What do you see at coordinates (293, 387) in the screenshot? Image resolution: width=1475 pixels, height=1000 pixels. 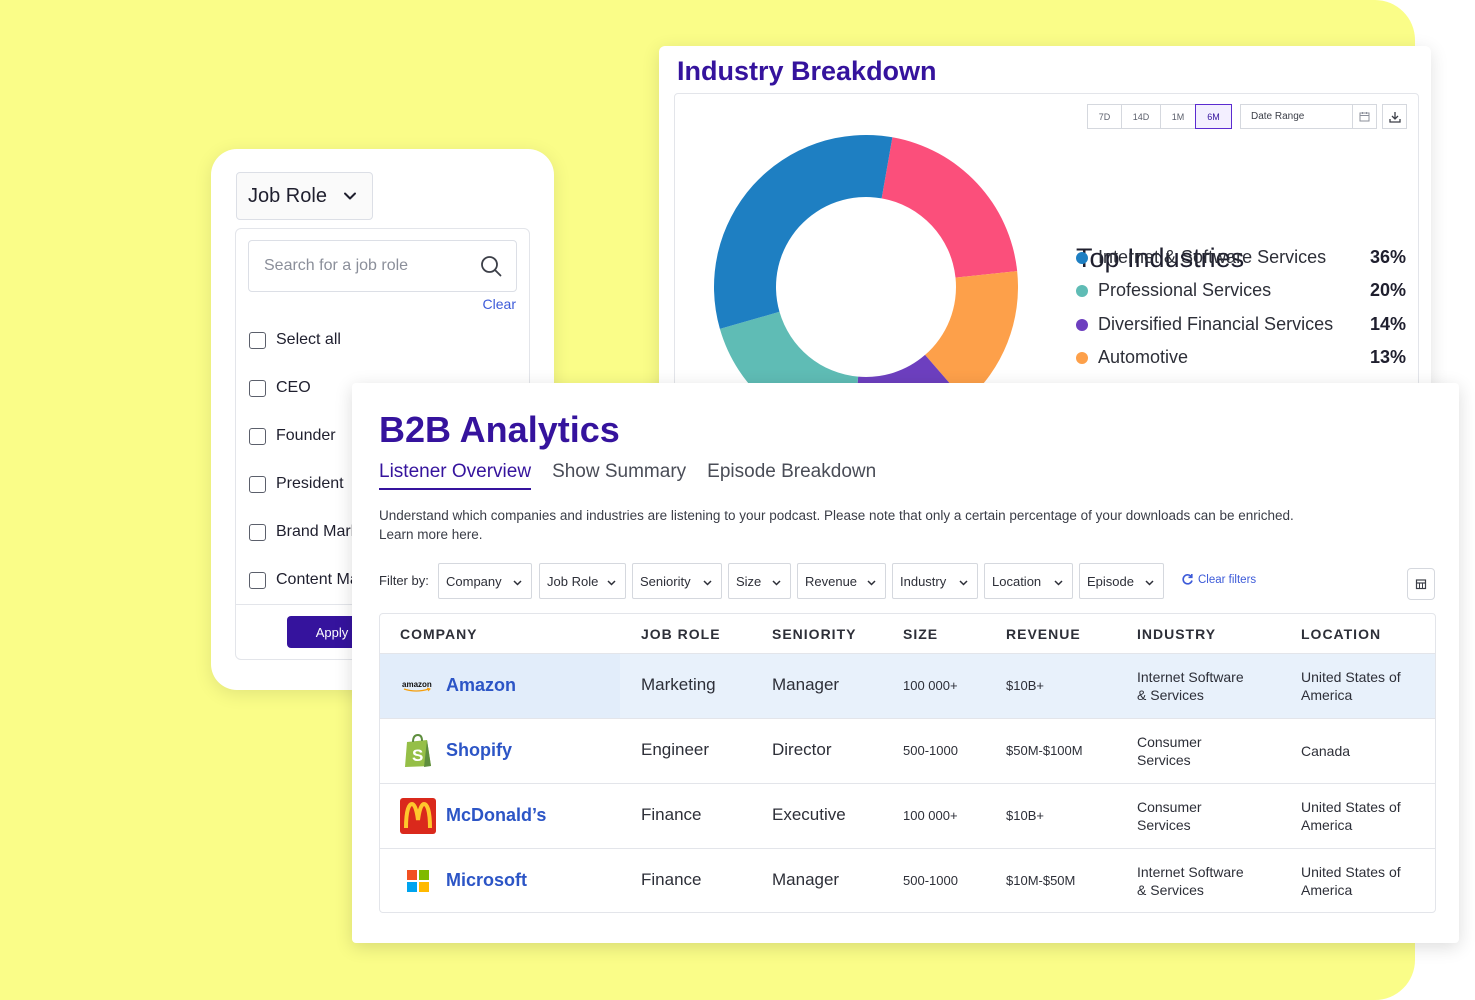 I see `option-label: CEO` at bounding box center [293, 387].